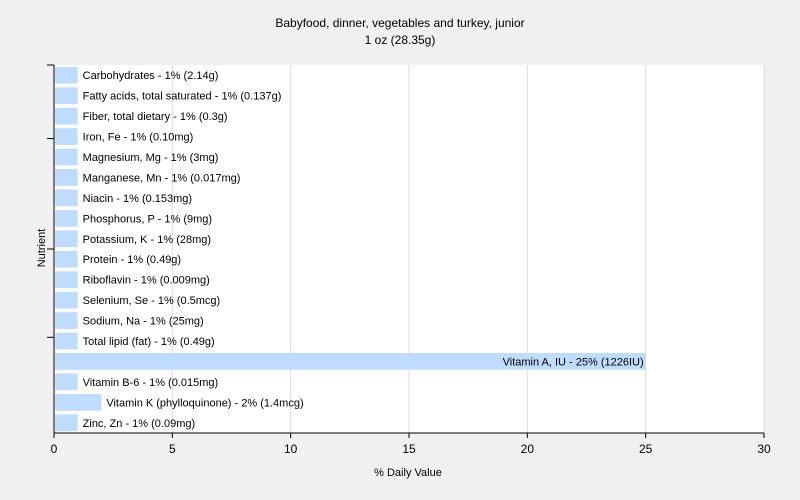  What do you see at coordinates (147, 219) in the screenshot?
I see `bar-label: Phosphorus, P - 1% (9mg)` at bounding box center [147, 219].